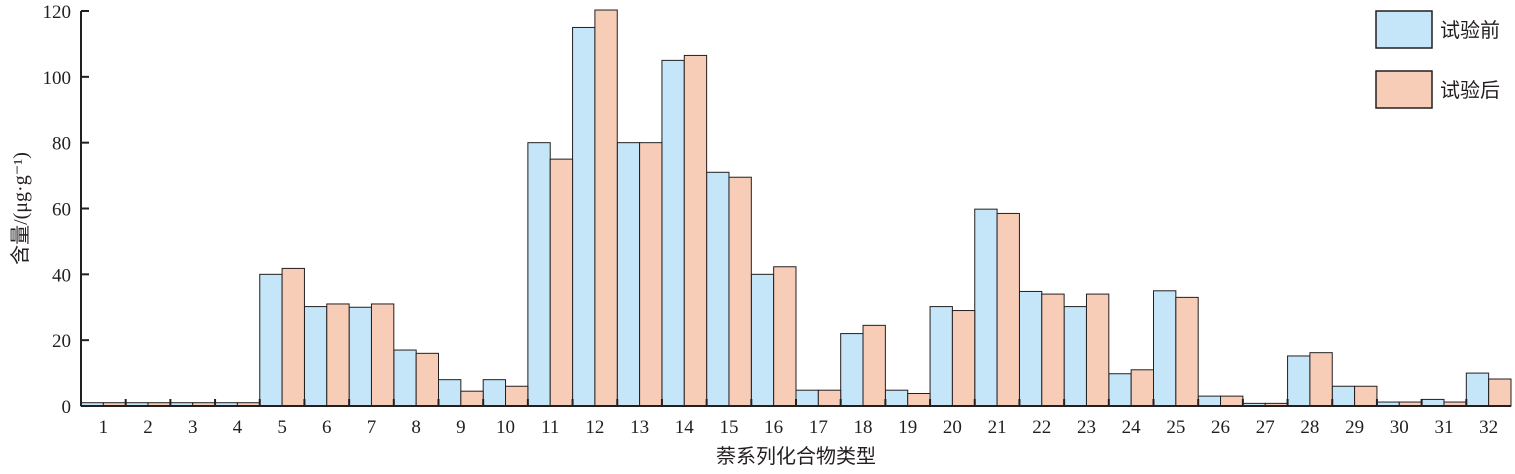 Image resolution: width=1515 pixels, height=474 pixels. Describe the element at coordinates (193, 427) in the screenshot. I see `x-tick-label: 3` at that location.